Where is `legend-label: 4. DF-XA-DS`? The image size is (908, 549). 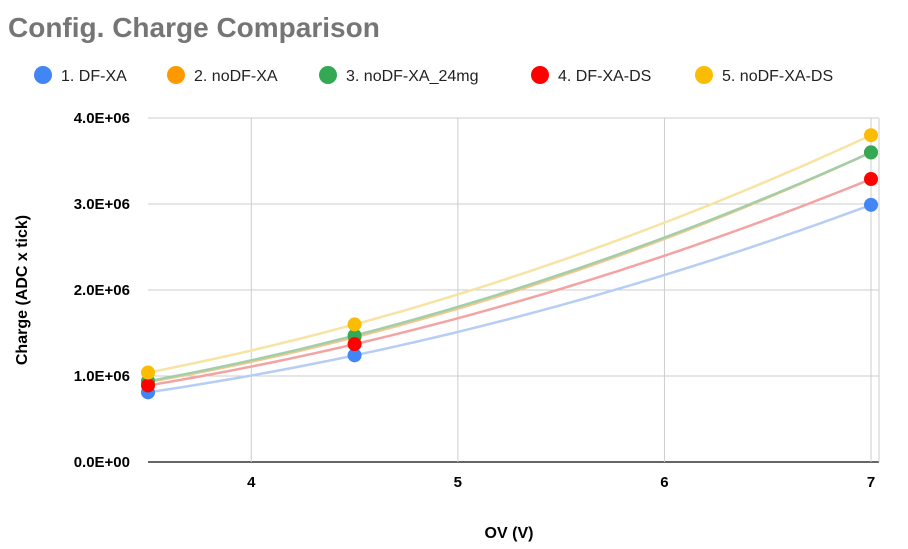
legend-label: 4. DF-XA-DS is located at coordinates (604, 76).